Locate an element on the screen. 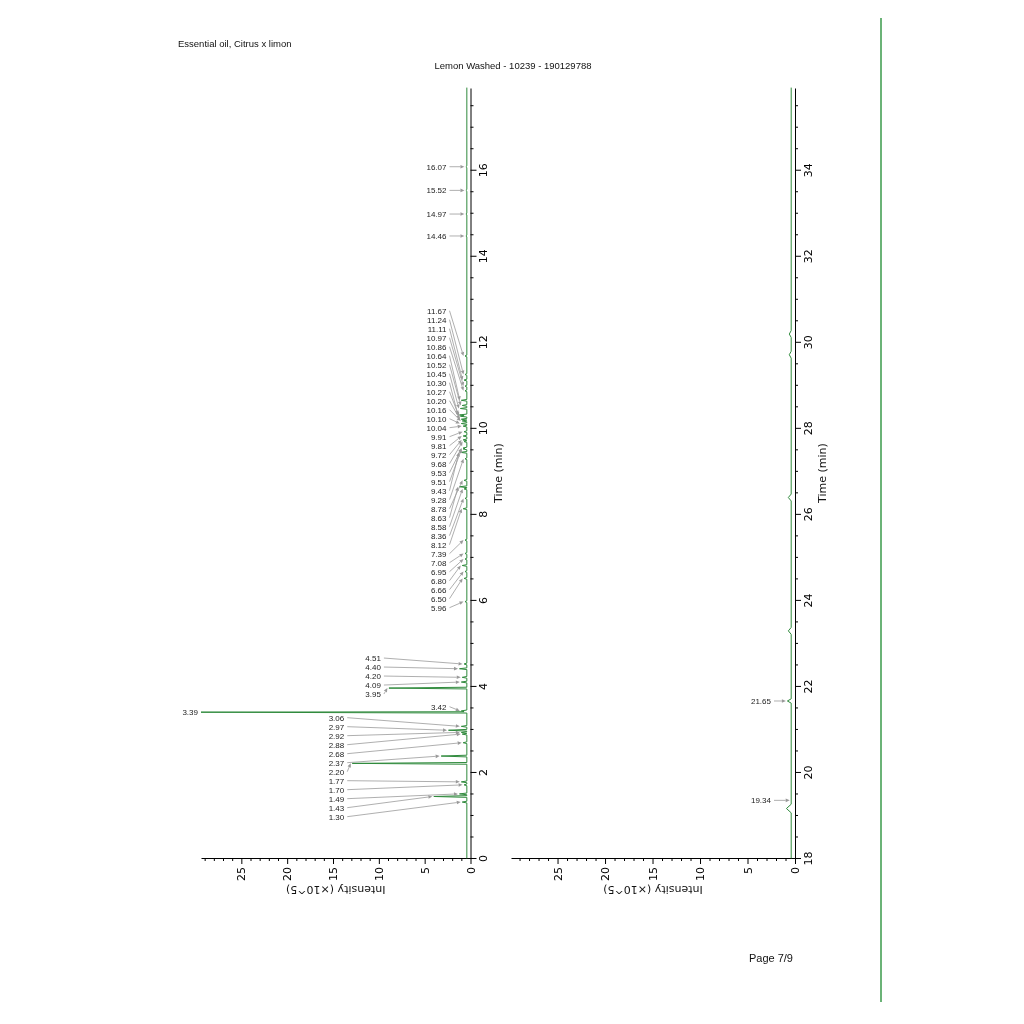 This screenshot has height=1024, width=1024. annotation: 8.78 is located at coordinates (439, 509).